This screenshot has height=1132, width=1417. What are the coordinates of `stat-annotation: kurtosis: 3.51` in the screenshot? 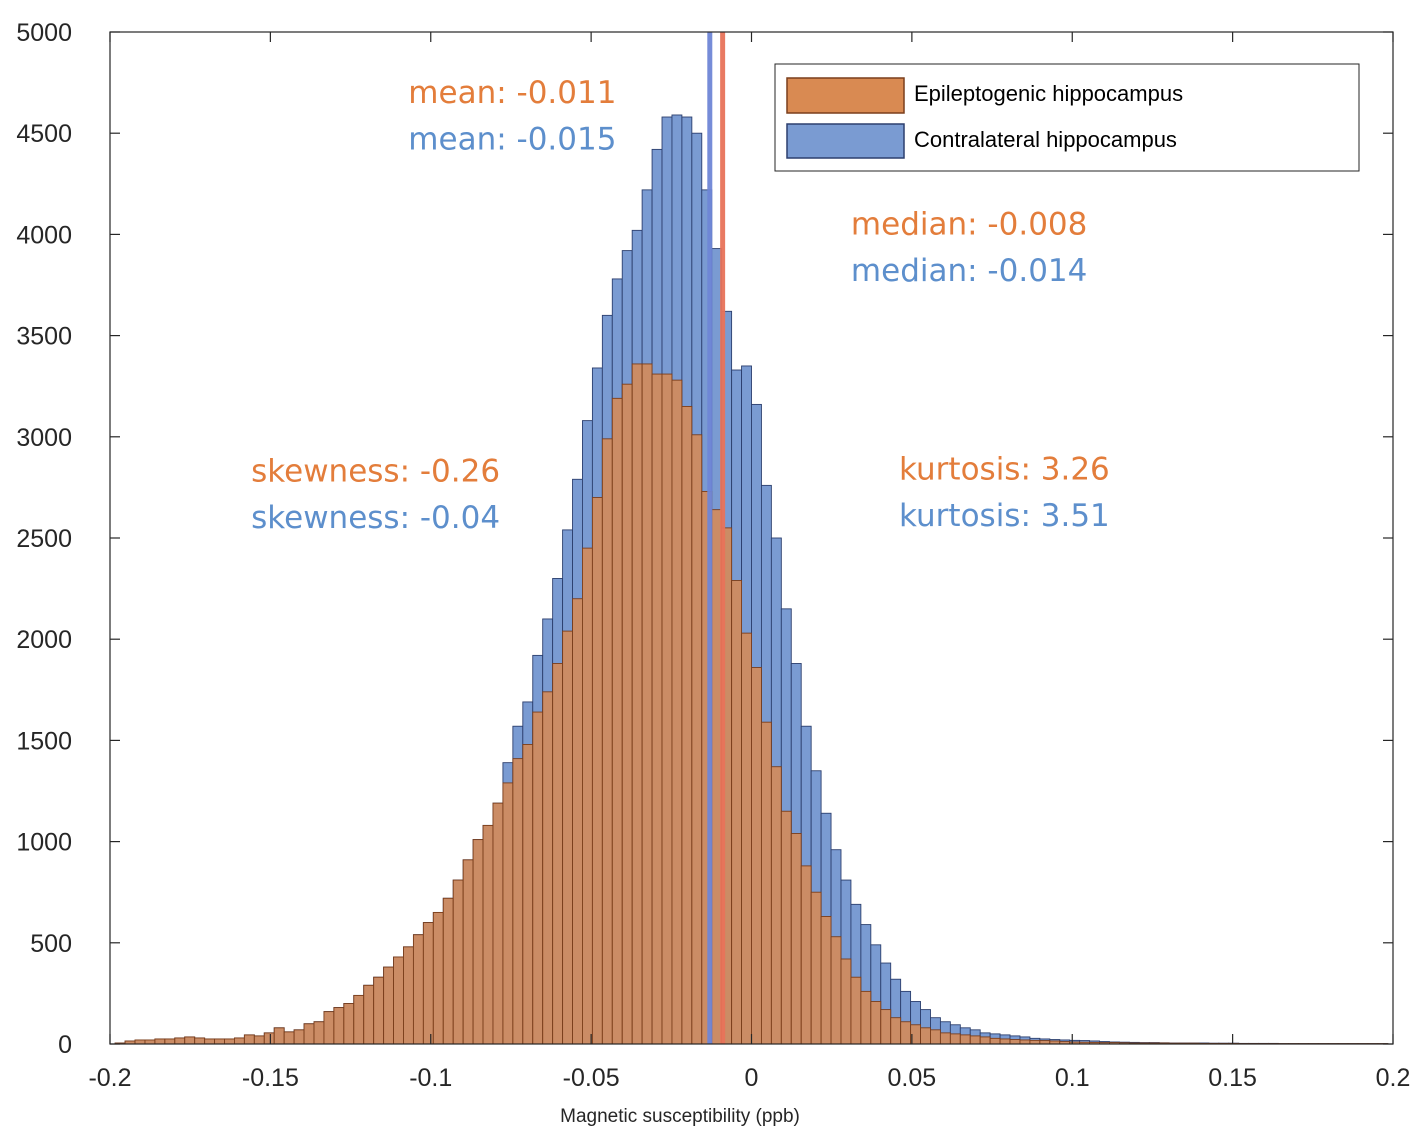 It's located at (1004, 516).